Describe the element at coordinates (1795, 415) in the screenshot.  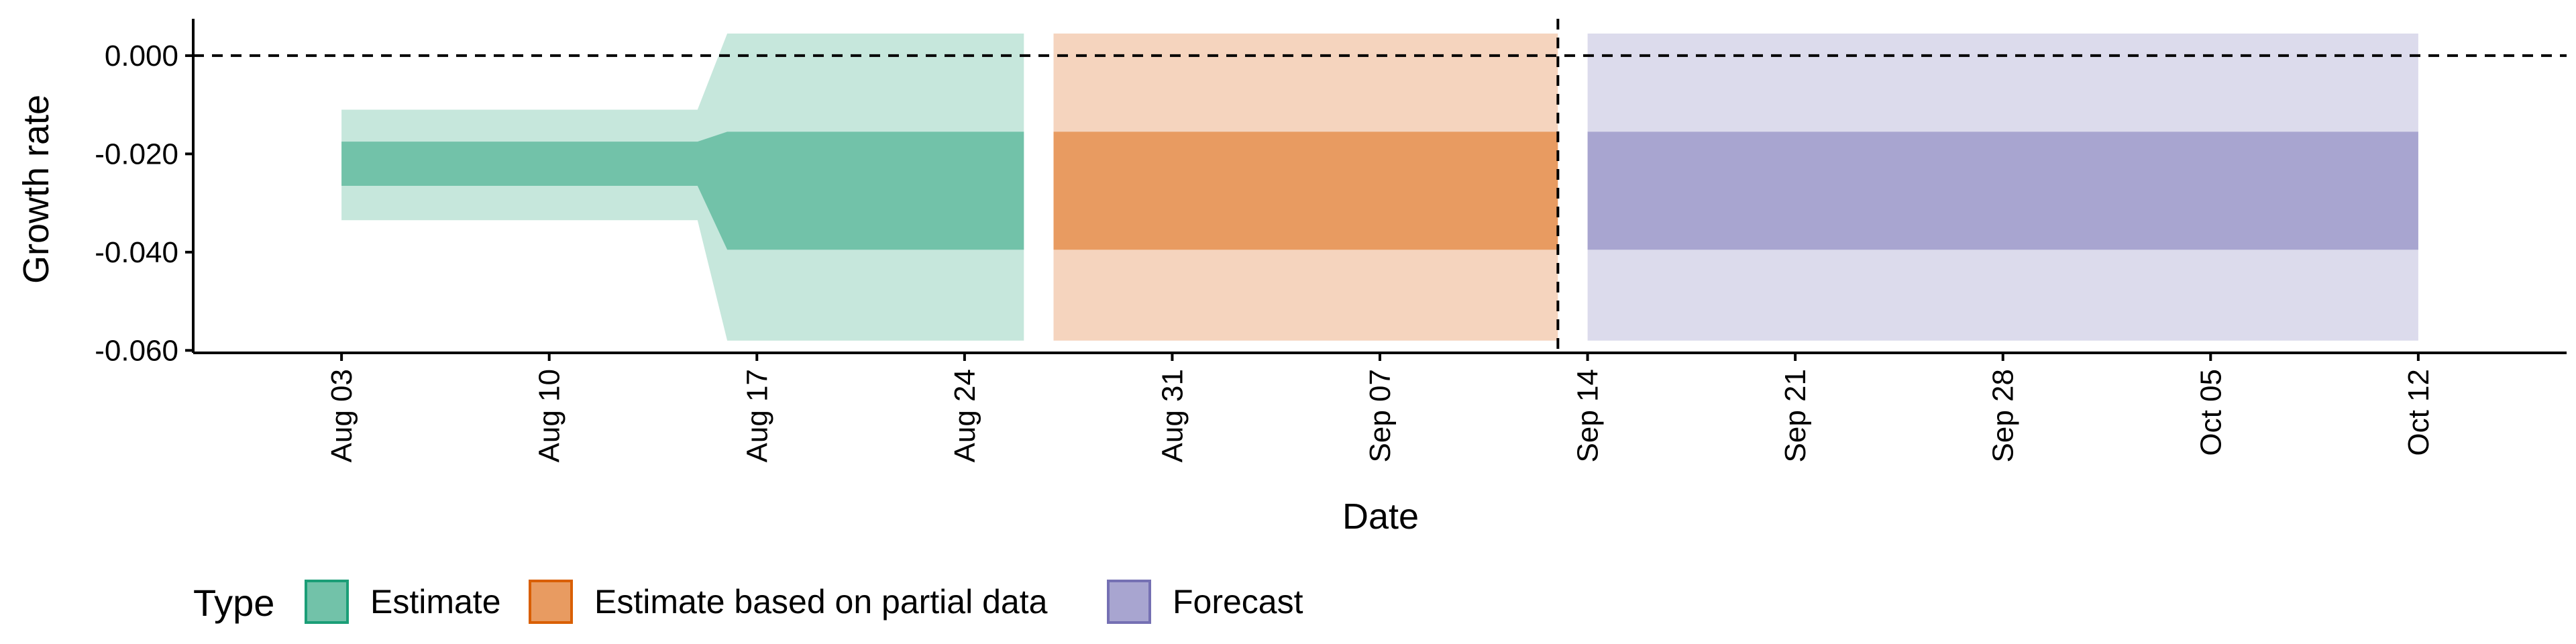
I see `x-tick-label: Sep 21` at that location.